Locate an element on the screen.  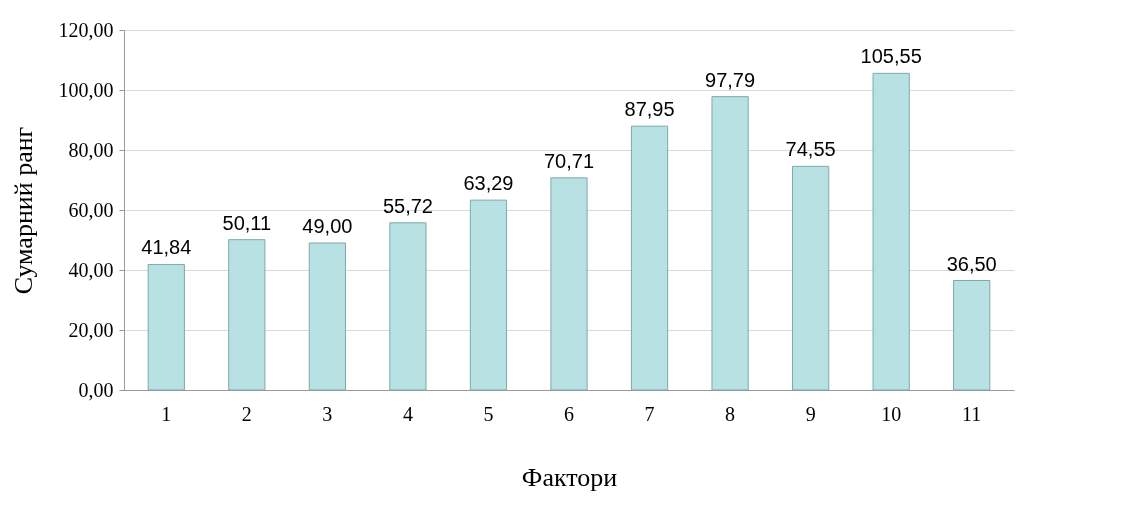
y-axis-title: Сумарний ранг is located at coordinates (23, 210).